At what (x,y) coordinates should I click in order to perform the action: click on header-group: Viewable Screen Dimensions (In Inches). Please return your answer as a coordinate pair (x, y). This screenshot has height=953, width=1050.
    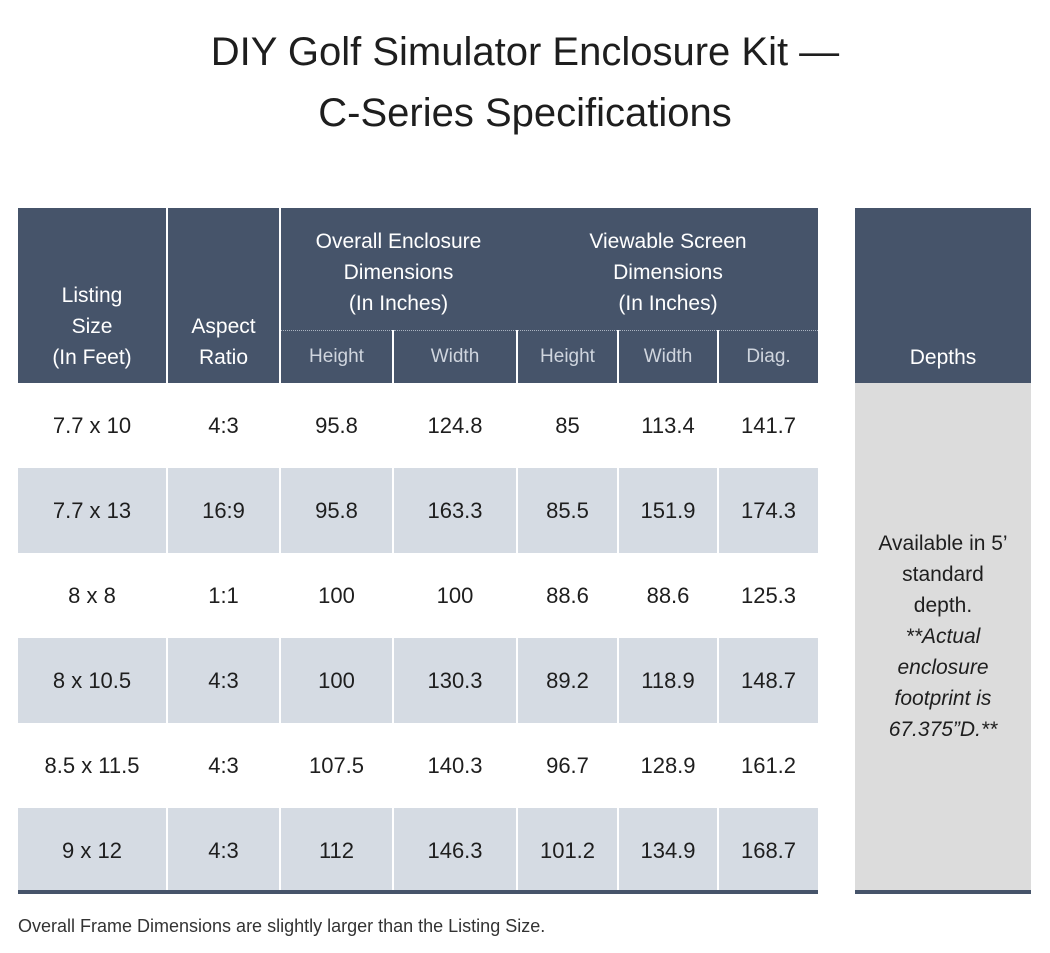
    Looking at the image, I should click on (668, 269).